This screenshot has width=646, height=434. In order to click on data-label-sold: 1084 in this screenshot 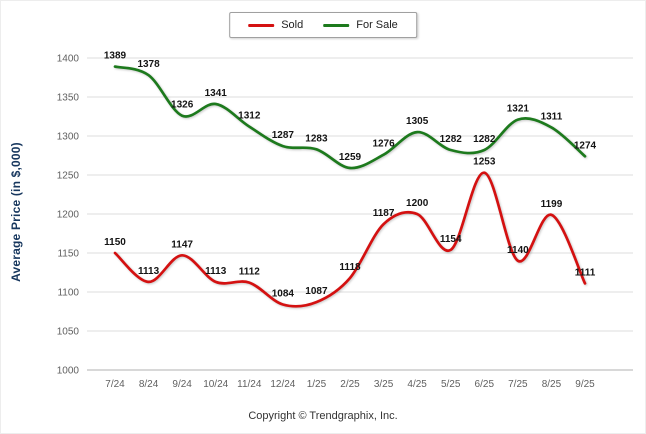, I will do `click(283, 293)`.